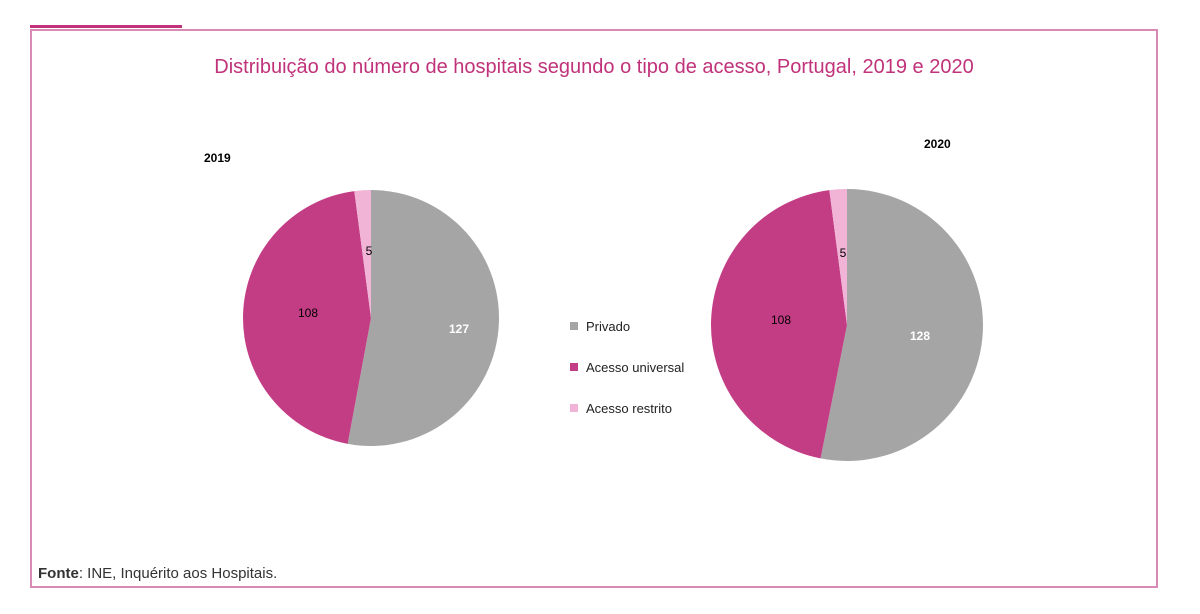 This screenshot has width=1200, height=614. What do you see at coordinates (574, 326) in the screenshot?
I see `legend-swatch-privado` at bounding box center [574, 326].